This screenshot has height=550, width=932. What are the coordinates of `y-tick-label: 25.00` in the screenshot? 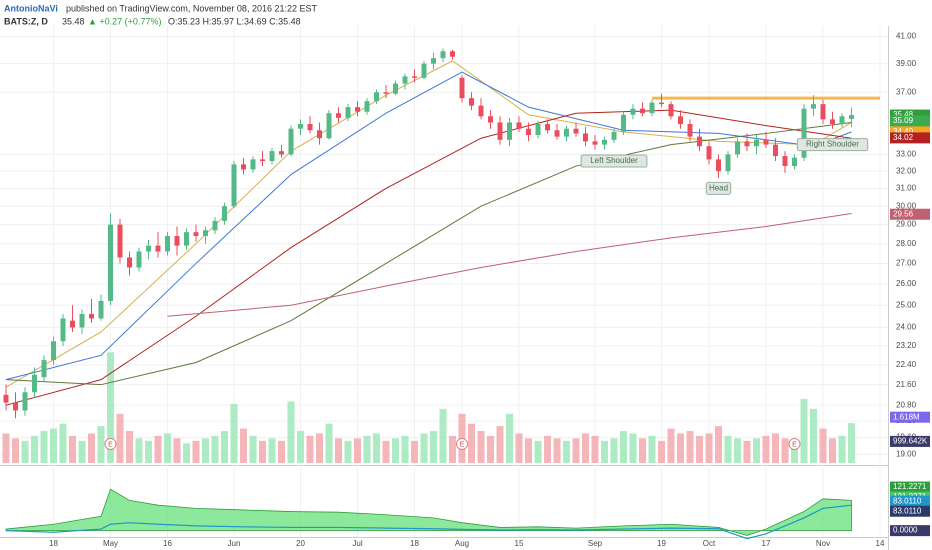 It's located at (906, 304).